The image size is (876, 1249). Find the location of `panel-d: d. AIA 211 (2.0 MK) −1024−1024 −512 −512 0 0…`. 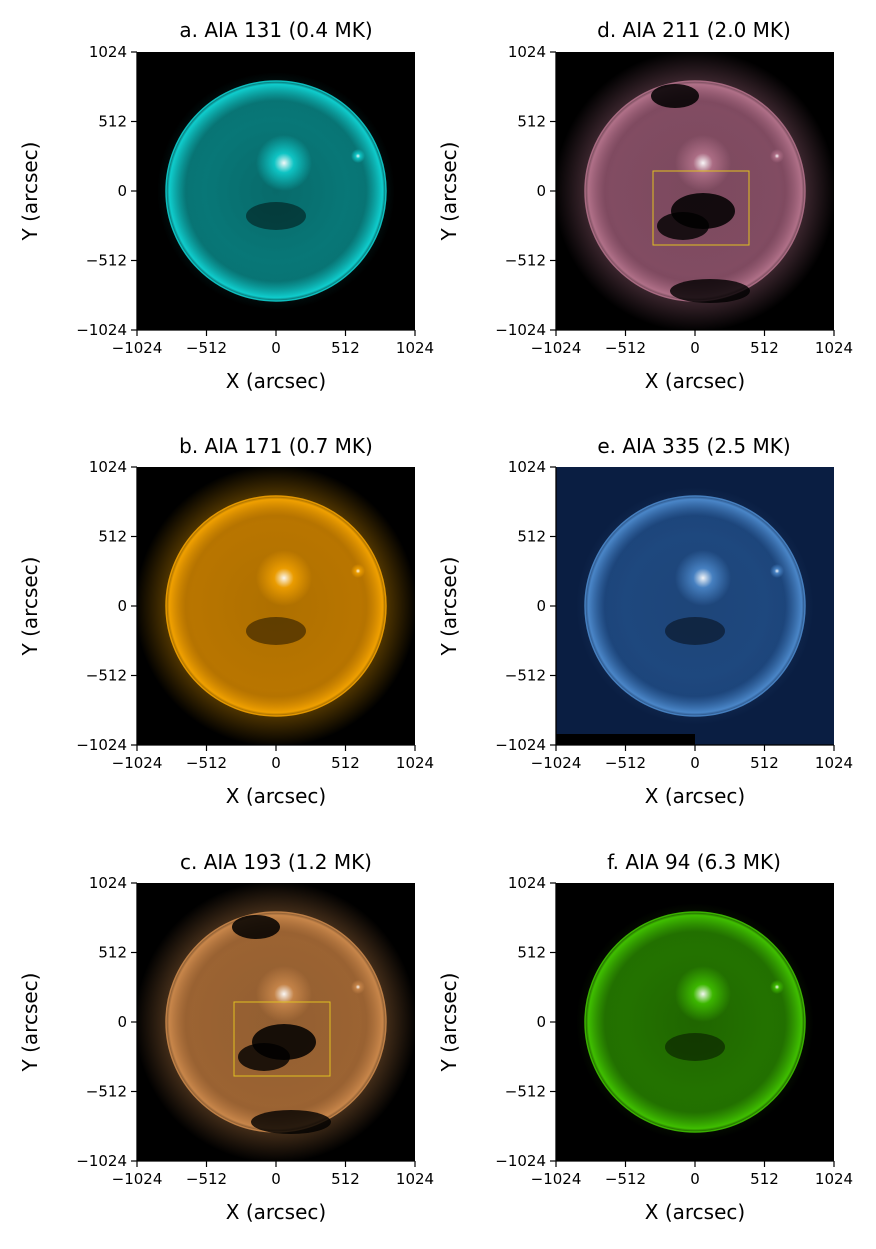

panel-d: d. AIA 211 (2.0 MK) −1024−1024 −512 −512 0 0… is located at coordinates (645, 205).